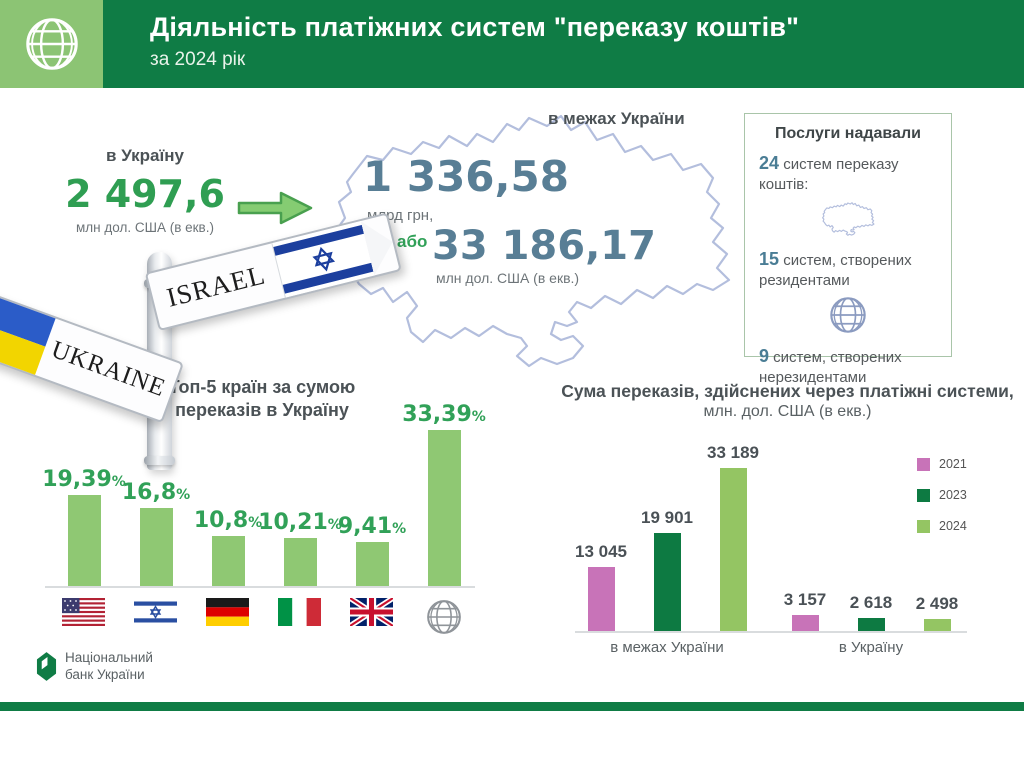 The height and width of the screenshot is (768, 1024). Describe the element at coordinates (601, 551) in the screenshot. I see `grouped-bar-value-label: 13 045` at that location.